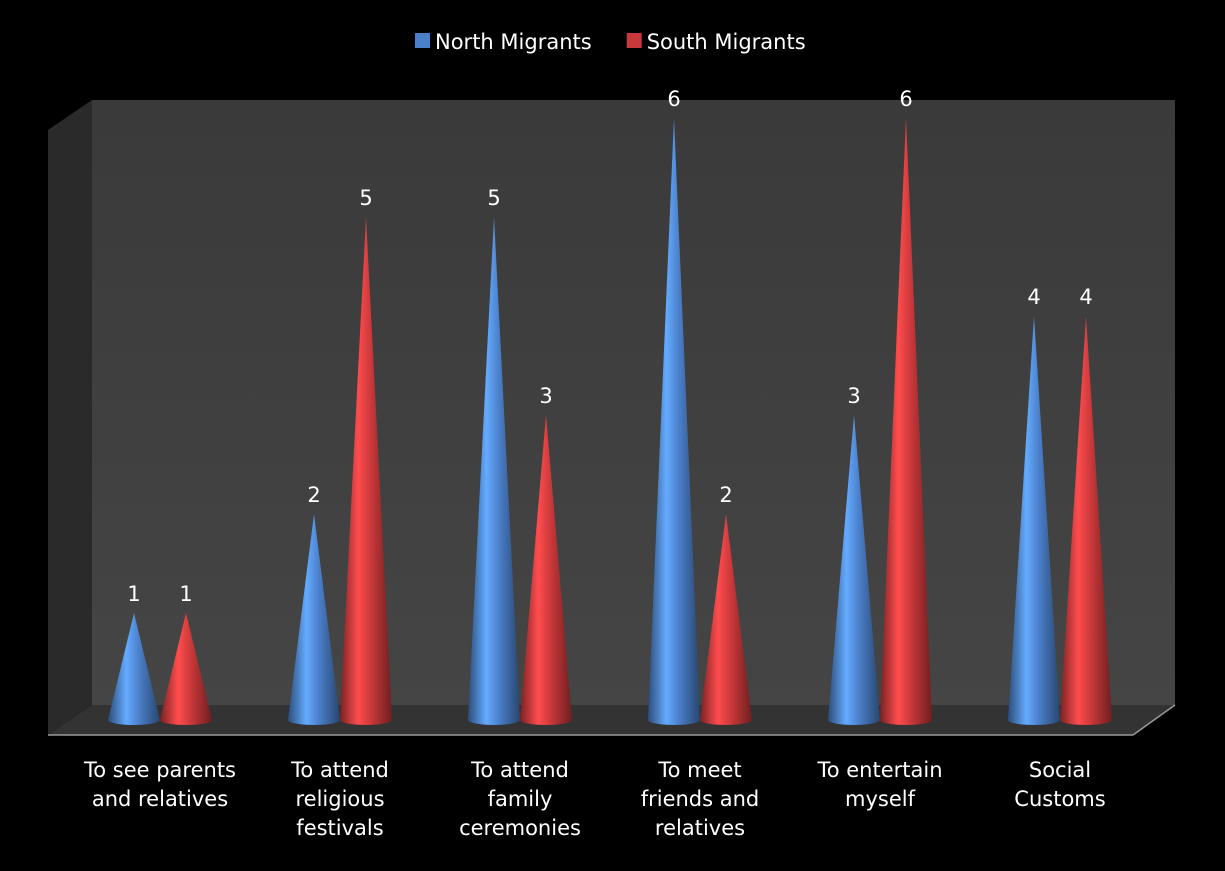 This screenshot has height=871, width=1225. What do you see at coordinates (700, 799) in the screenshot?
I see `x-tick-label: To meet friends and relatives` at bounding box center [700, 799].